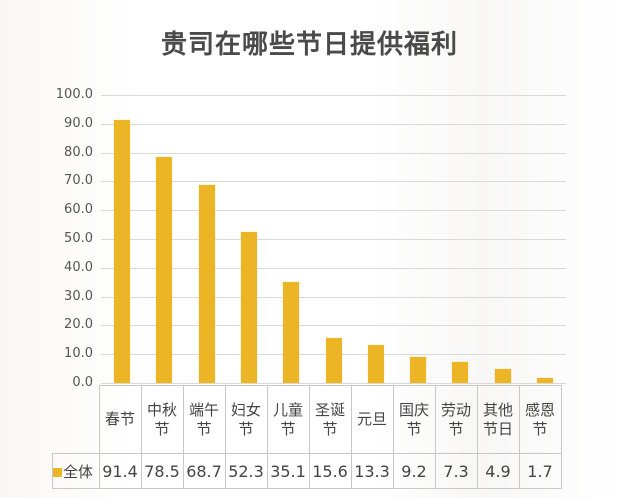  Describe the element at coordinates (78, 181) in the screenshot. I see `y-tick-label: 70.0` at that location.